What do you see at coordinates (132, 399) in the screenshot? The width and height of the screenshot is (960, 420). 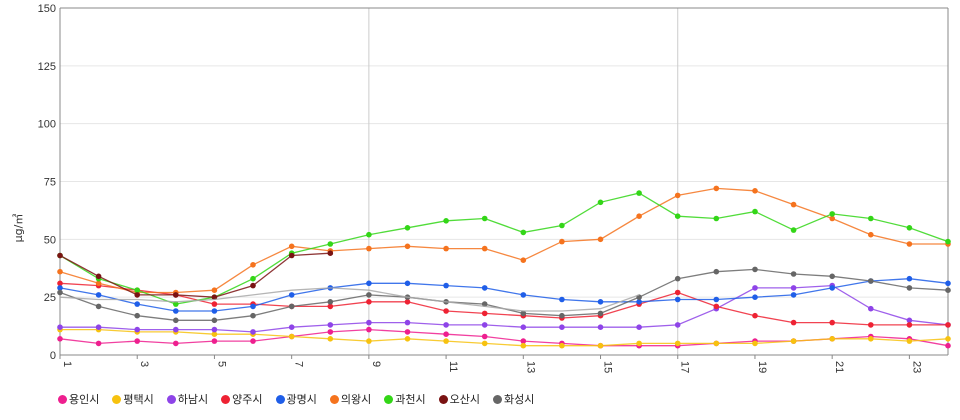 I see `legend-item: 평택시` at bounding box center [132, 399].